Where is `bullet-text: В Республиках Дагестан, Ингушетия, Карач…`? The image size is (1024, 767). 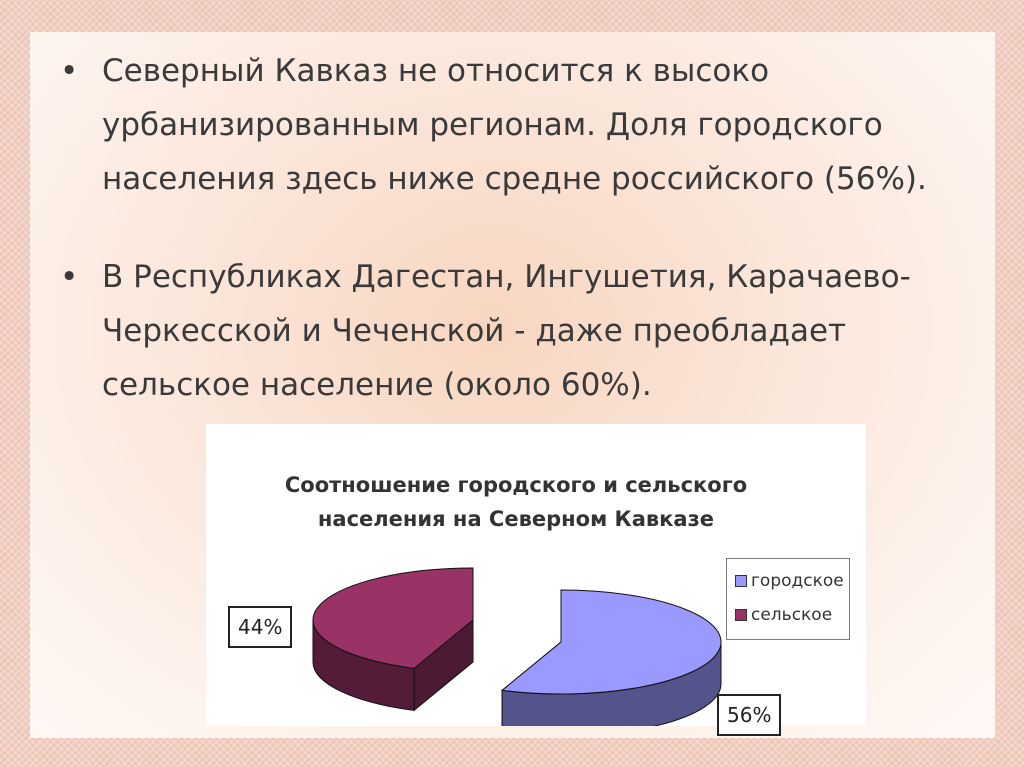
bullet-text: В Республиках Дагестан, Ингушетия, Карач… is located at coordinates (506, 331).